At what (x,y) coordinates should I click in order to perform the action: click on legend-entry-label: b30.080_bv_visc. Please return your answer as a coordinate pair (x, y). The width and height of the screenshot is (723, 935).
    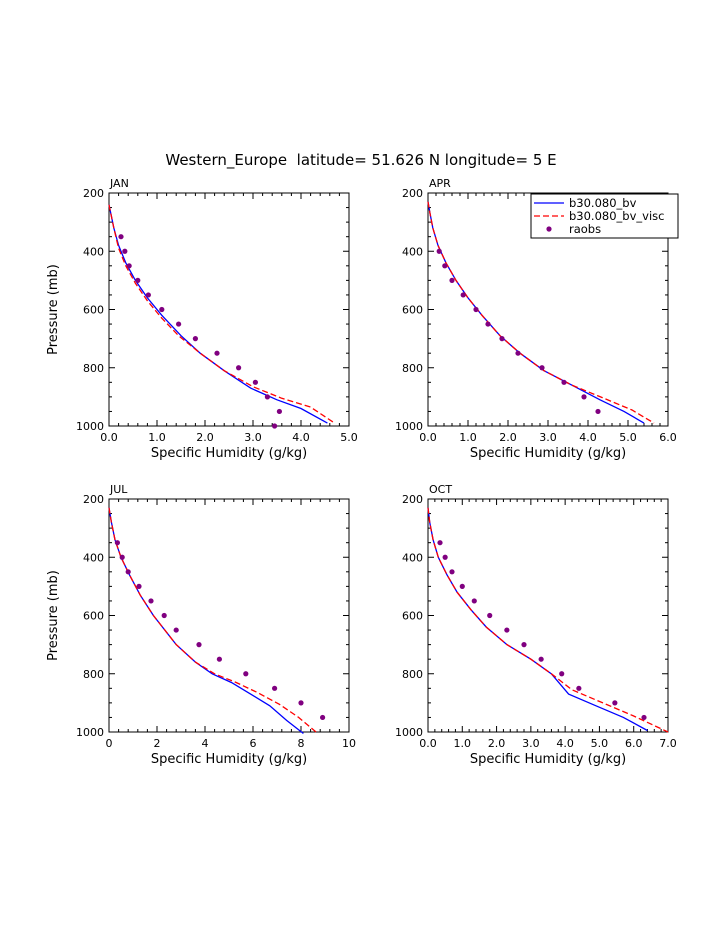
    Looking at the image, I should click on (616, 216).